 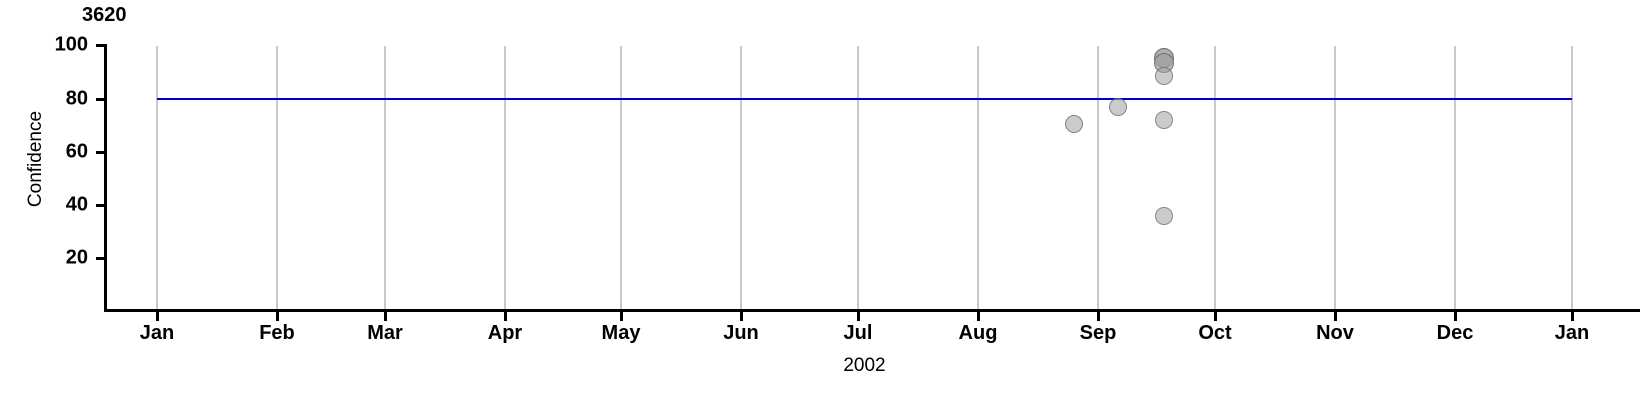 What do you see at coordinates (104, 15) in the screenshot?
I see `chart-title: 3620` at bounding box center [104, 15].